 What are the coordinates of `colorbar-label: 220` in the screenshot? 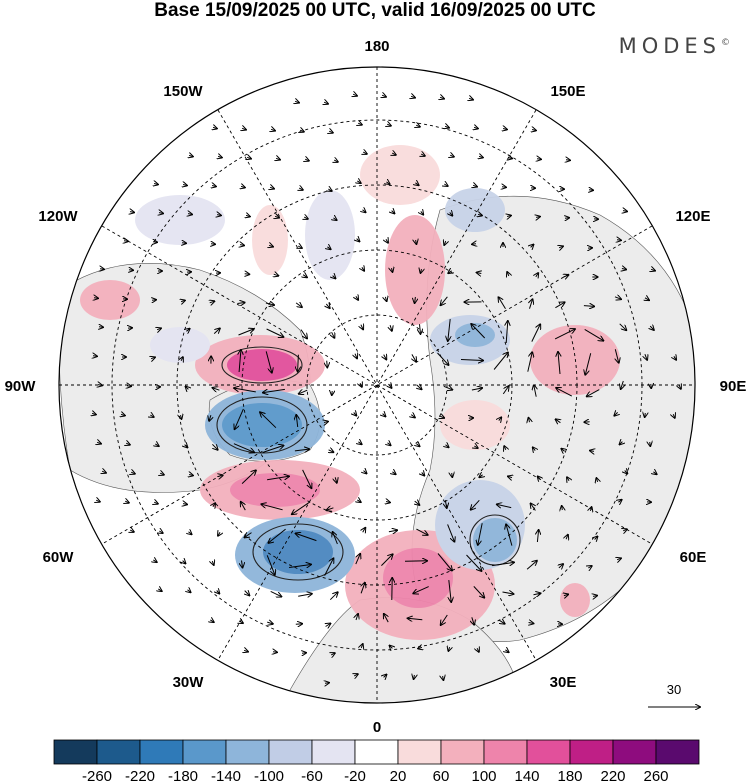 It's located at (612, 775).